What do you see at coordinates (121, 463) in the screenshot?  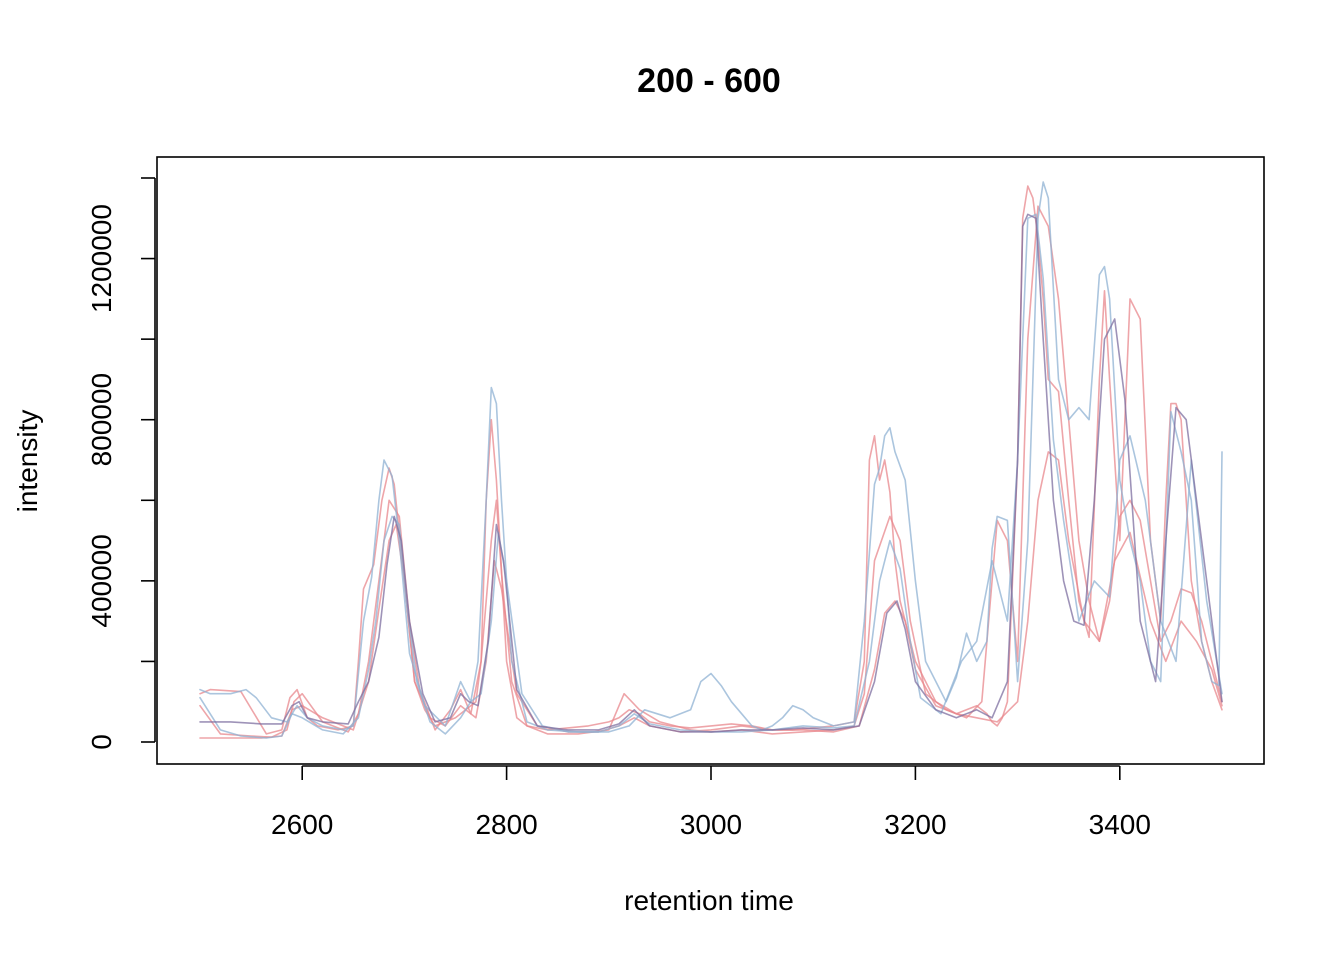 I see `y-axis: 0 400000 800000 1200000` at bounding box center [121, 463].